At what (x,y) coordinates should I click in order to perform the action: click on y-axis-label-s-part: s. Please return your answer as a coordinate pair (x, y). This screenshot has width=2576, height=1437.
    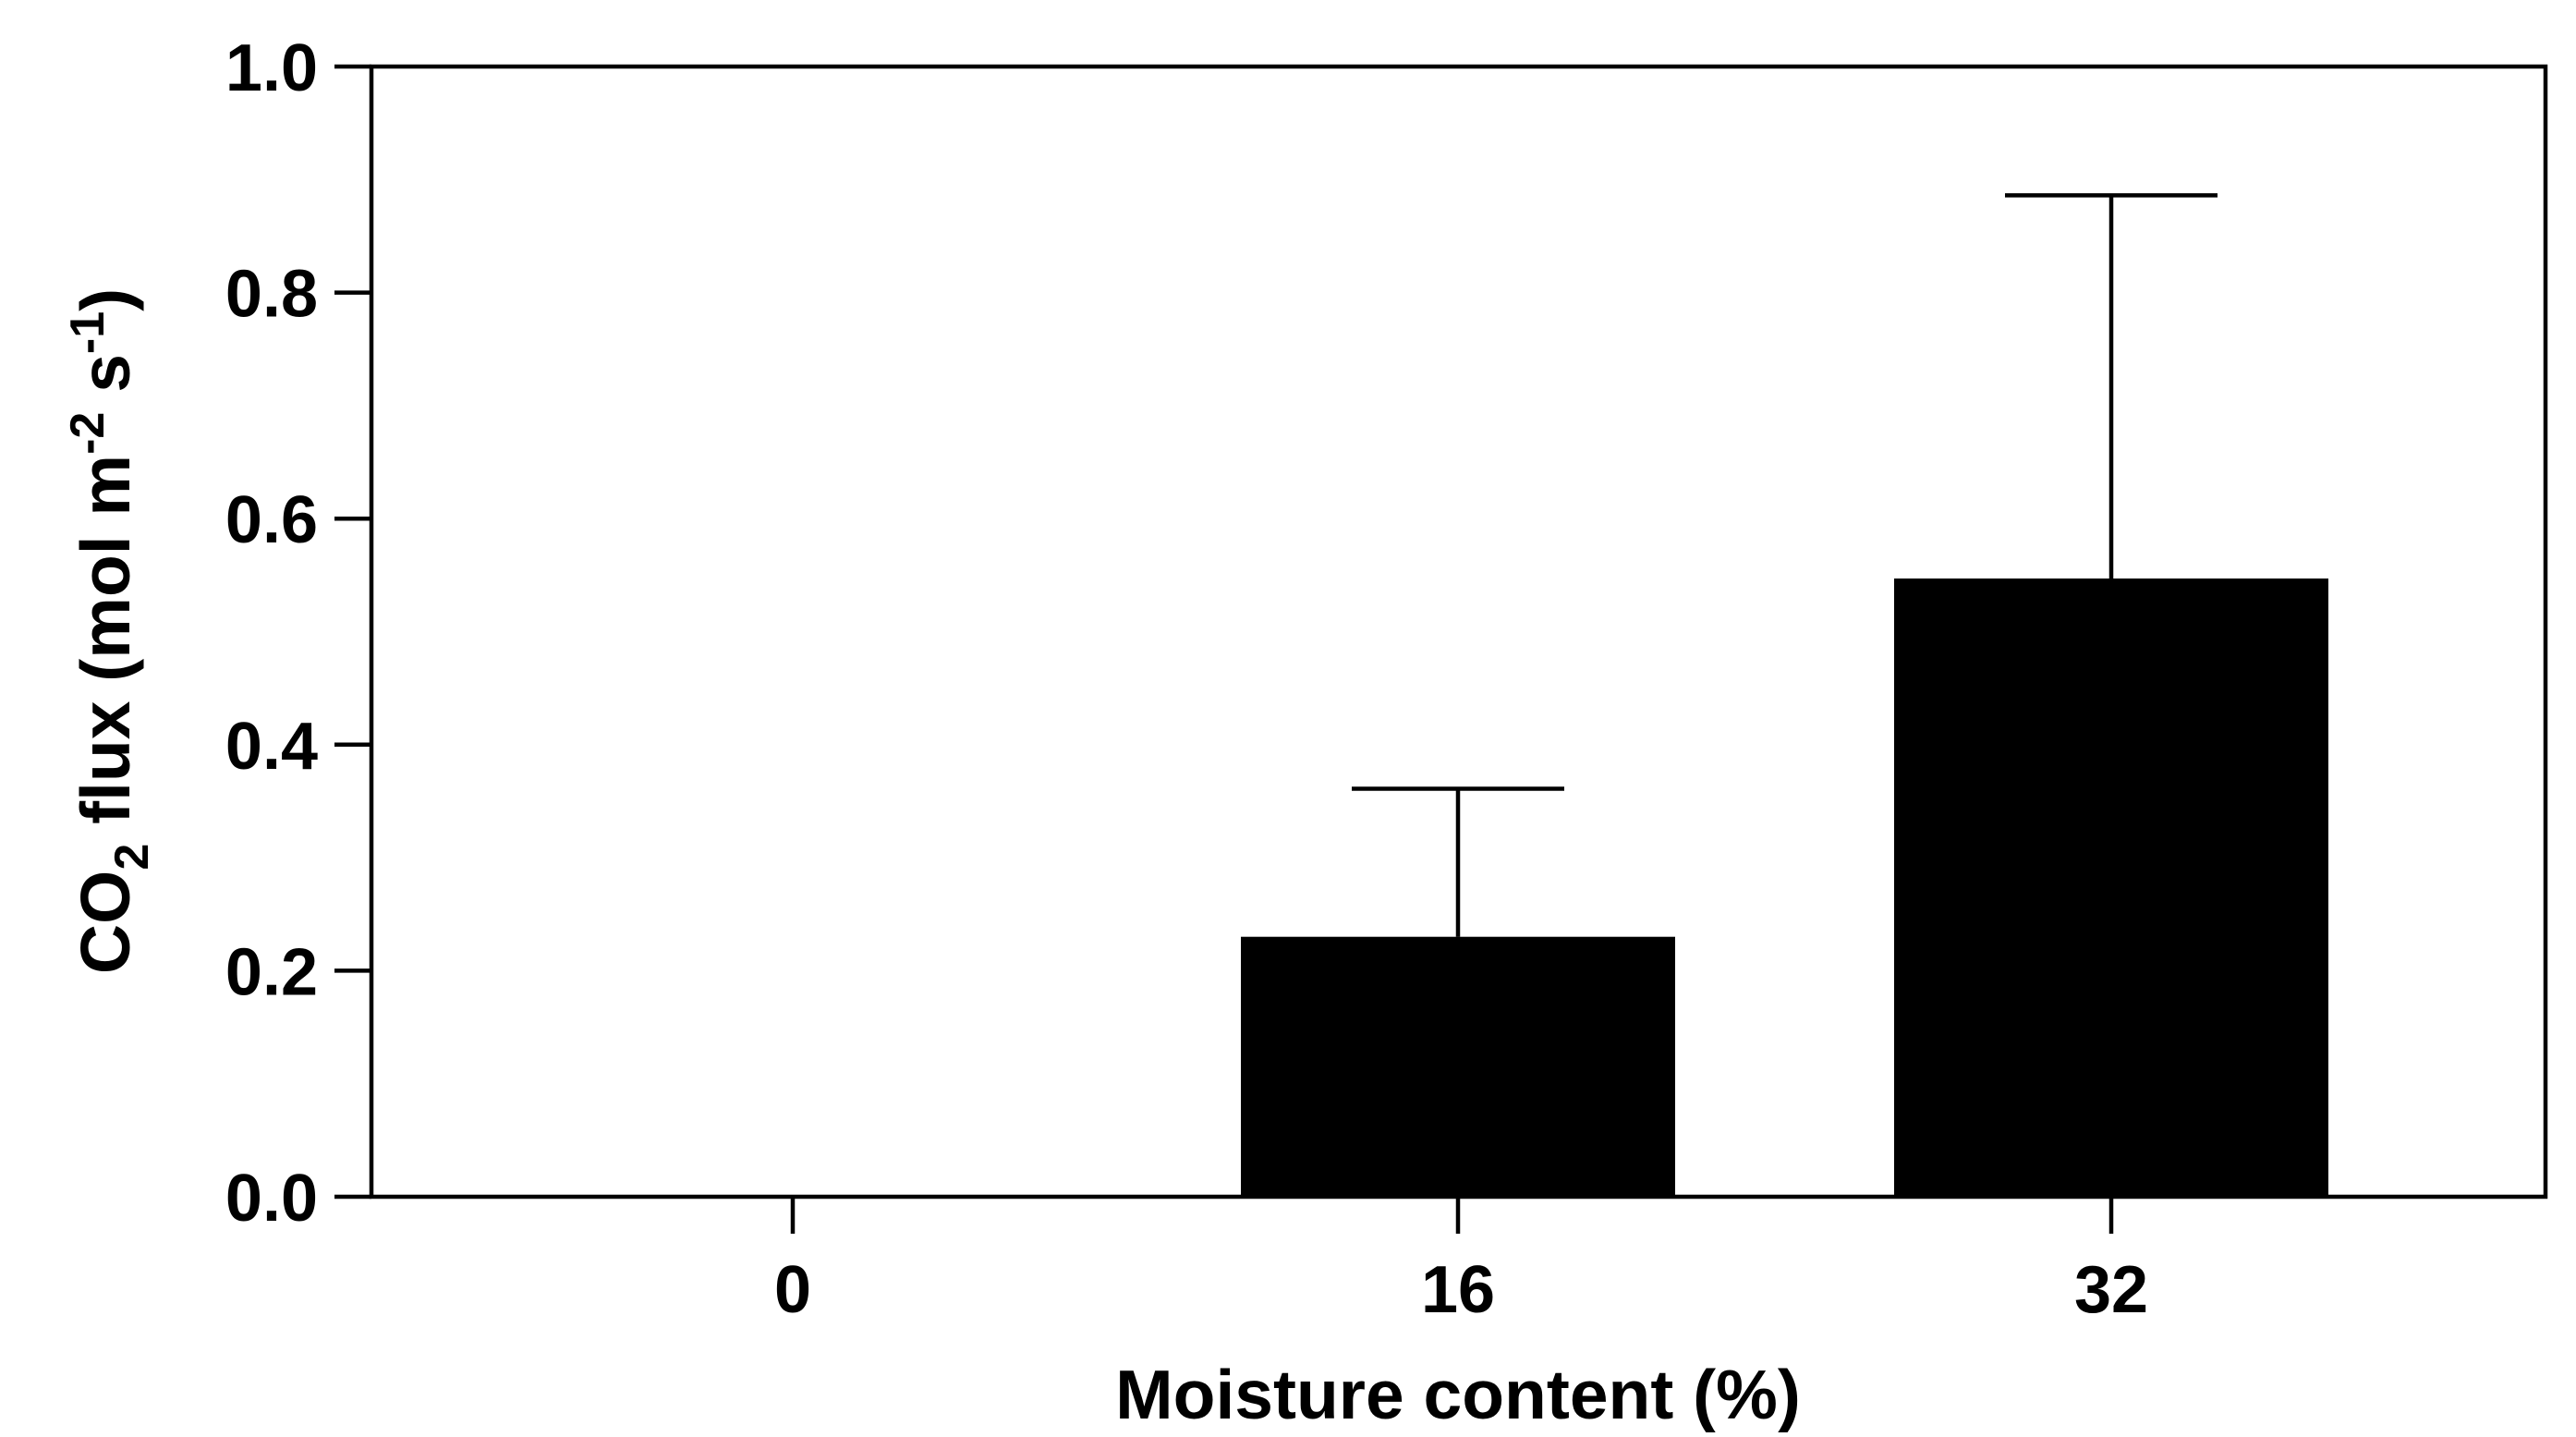
    Looking at the image, I should click on (105, 383).